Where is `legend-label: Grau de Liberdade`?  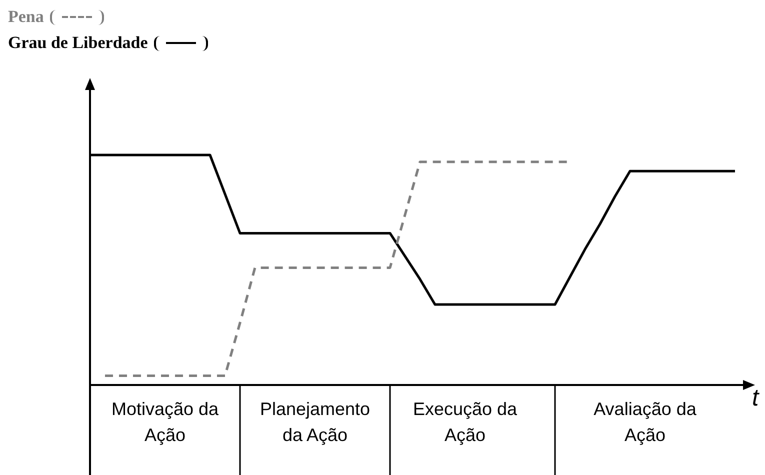
legend-label: Grau de Liberdade is located at coordinates (78, 43).